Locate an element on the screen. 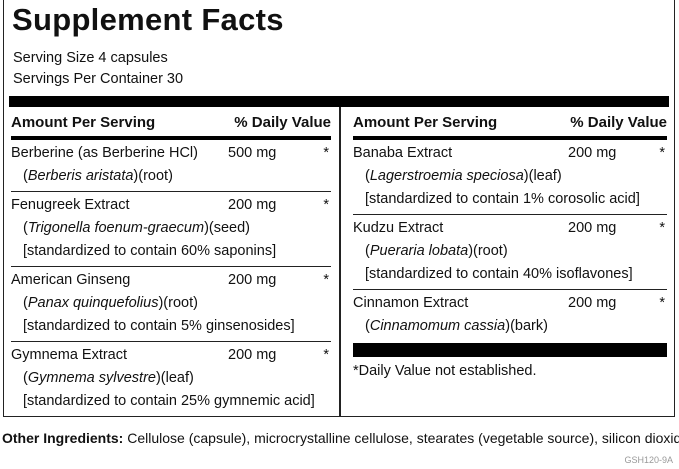  ingredient-row: American Ginseng 200 mg * is located at coordinates (171, 280).